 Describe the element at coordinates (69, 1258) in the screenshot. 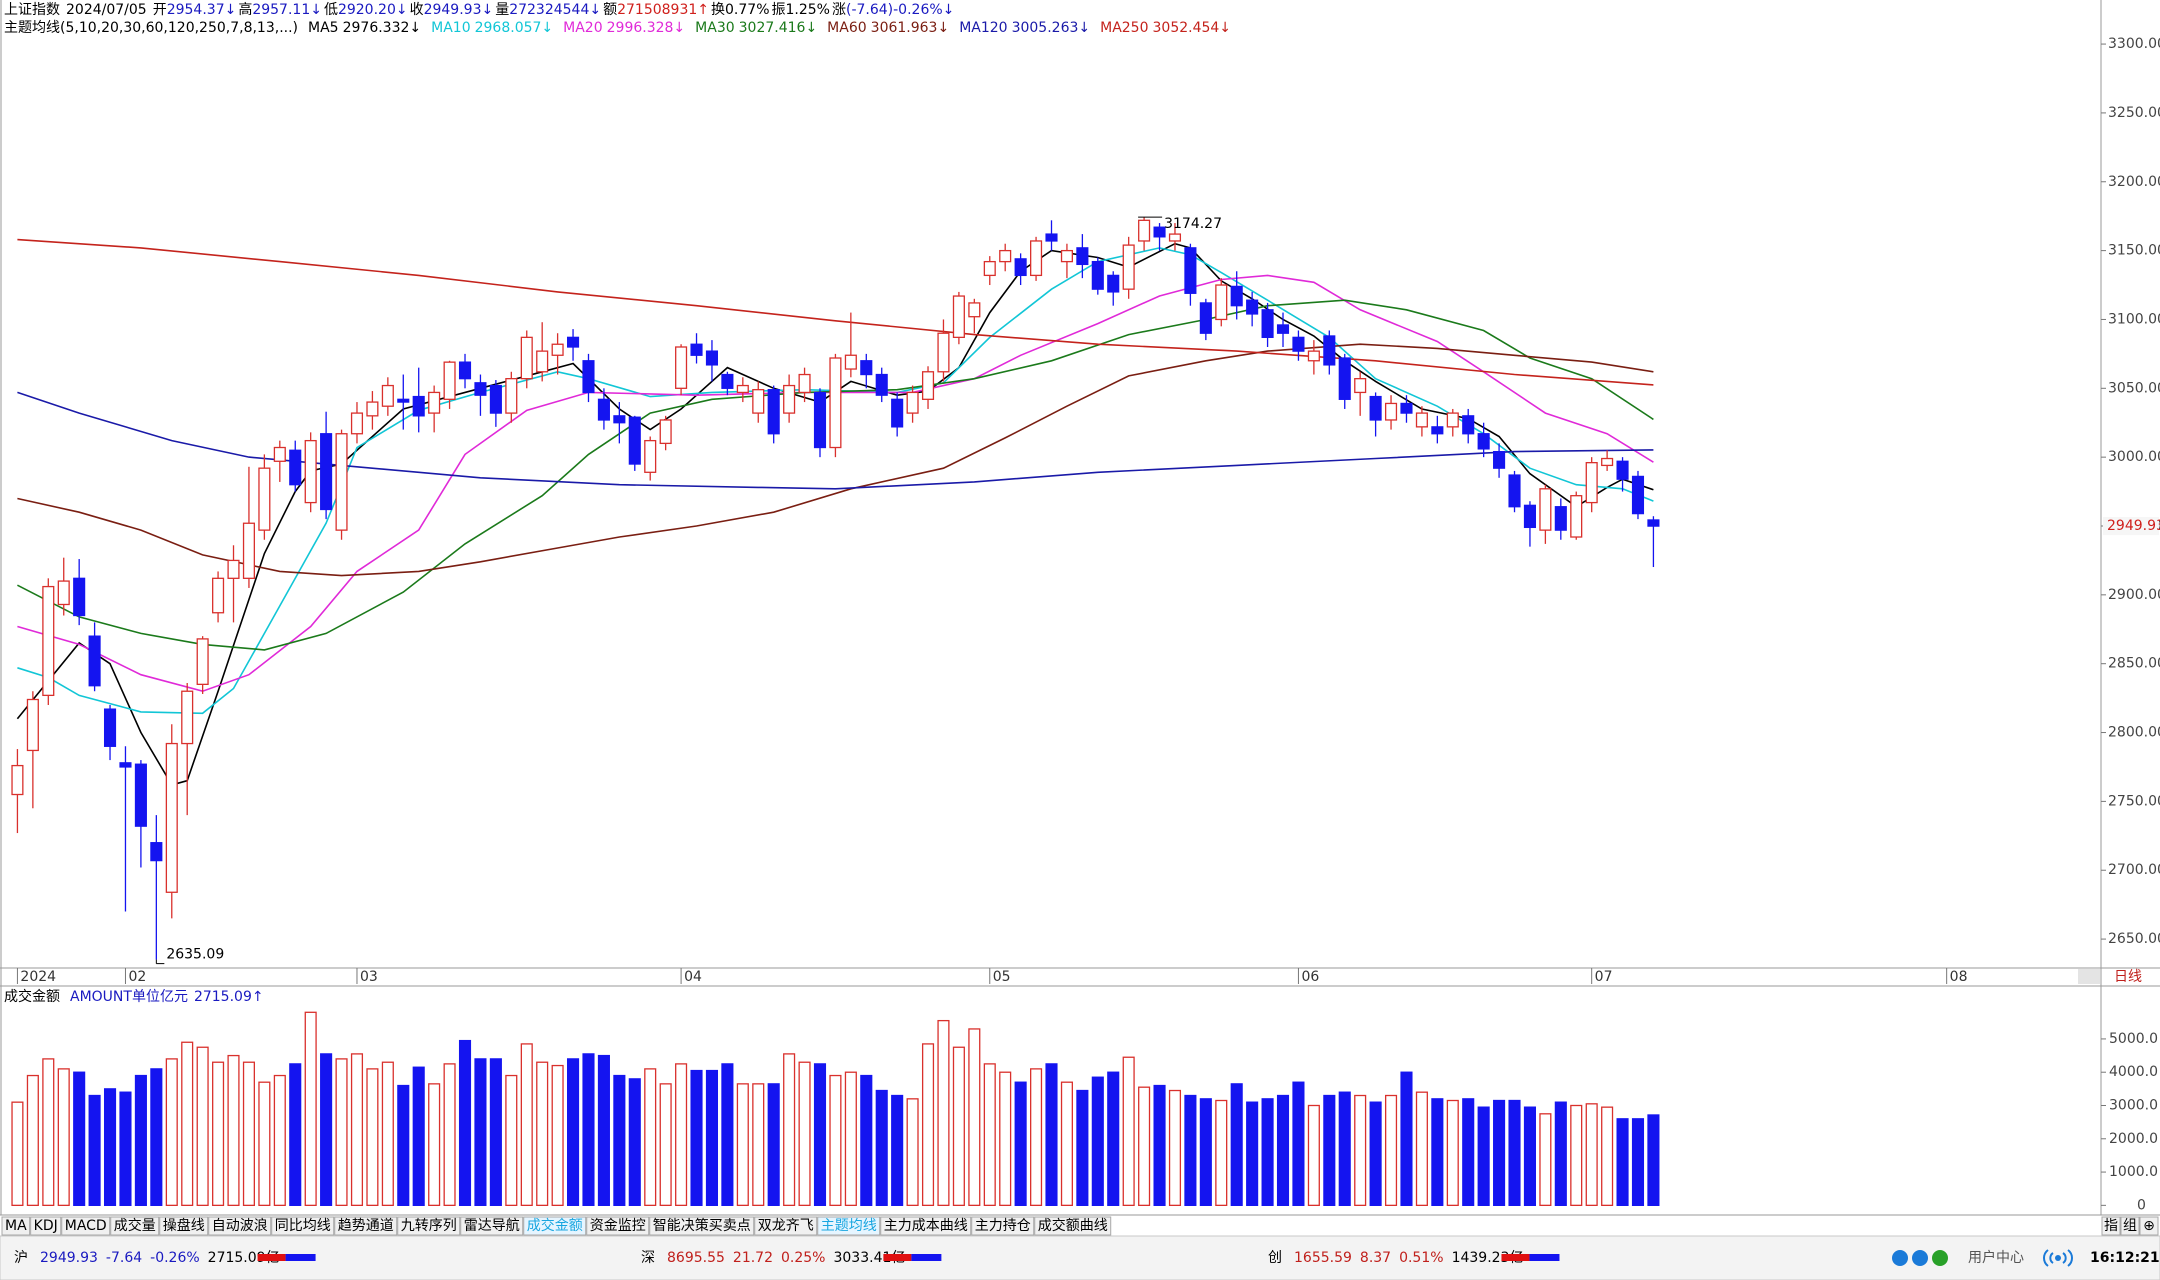

I see `market-price: 2949.93` at that location.